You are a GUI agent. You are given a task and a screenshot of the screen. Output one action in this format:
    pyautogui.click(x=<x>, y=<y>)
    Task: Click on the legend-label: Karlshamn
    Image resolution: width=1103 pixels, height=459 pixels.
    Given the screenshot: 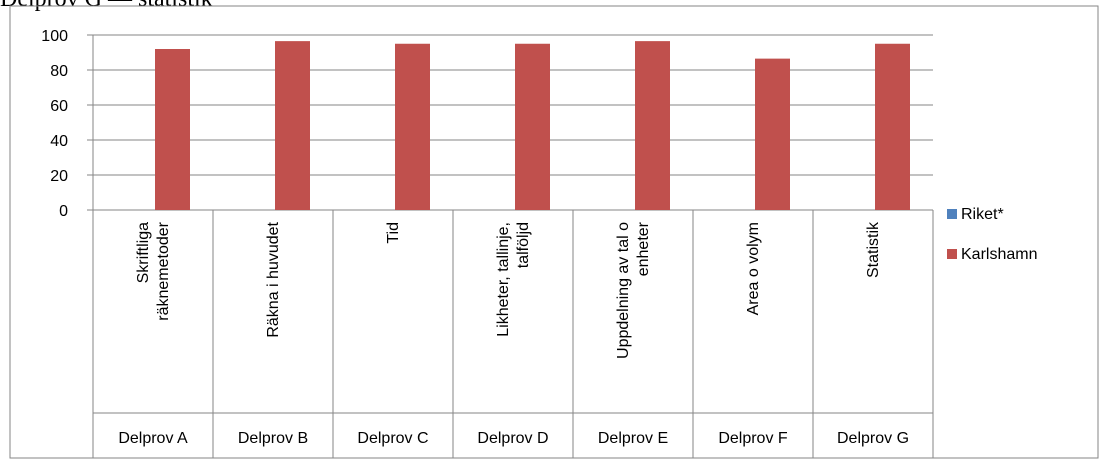 What is the action you would take?
    pyautogui.click(x=999, y=254)
    